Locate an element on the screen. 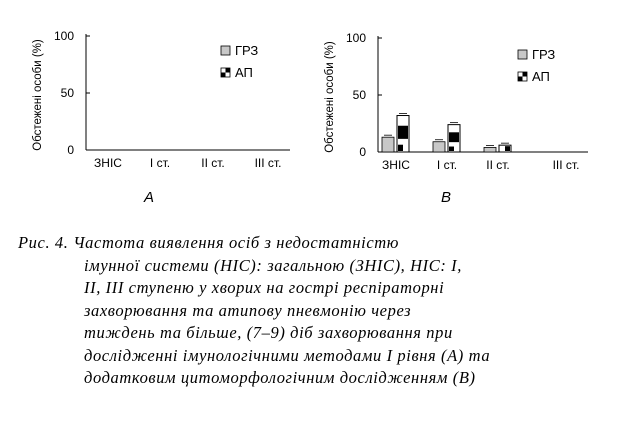  panel-label: A is located at coordinates (148, 197).